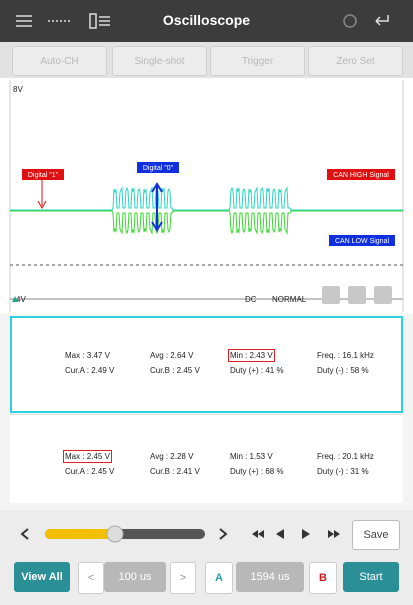  What do you see at coordinates (183, 578) in the screenshot?
I see `time-increase: >` at bounding box center [183, 578].